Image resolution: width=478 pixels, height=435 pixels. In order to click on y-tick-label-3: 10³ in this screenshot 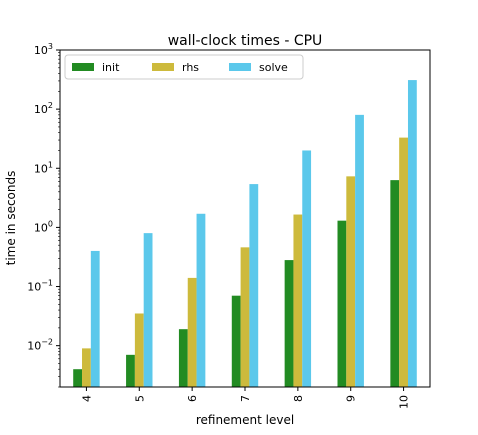, I will do `click(43, 49)`.